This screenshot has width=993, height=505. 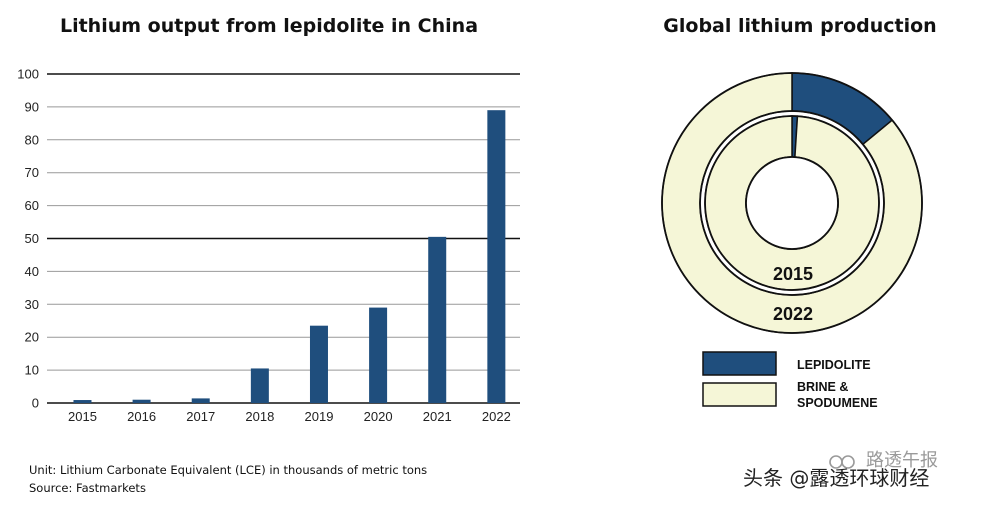 What do you see at coordinates (35, 403) in the screenshot?
I see `y-tick-label-0: 0` at bounding box center [35, 403].